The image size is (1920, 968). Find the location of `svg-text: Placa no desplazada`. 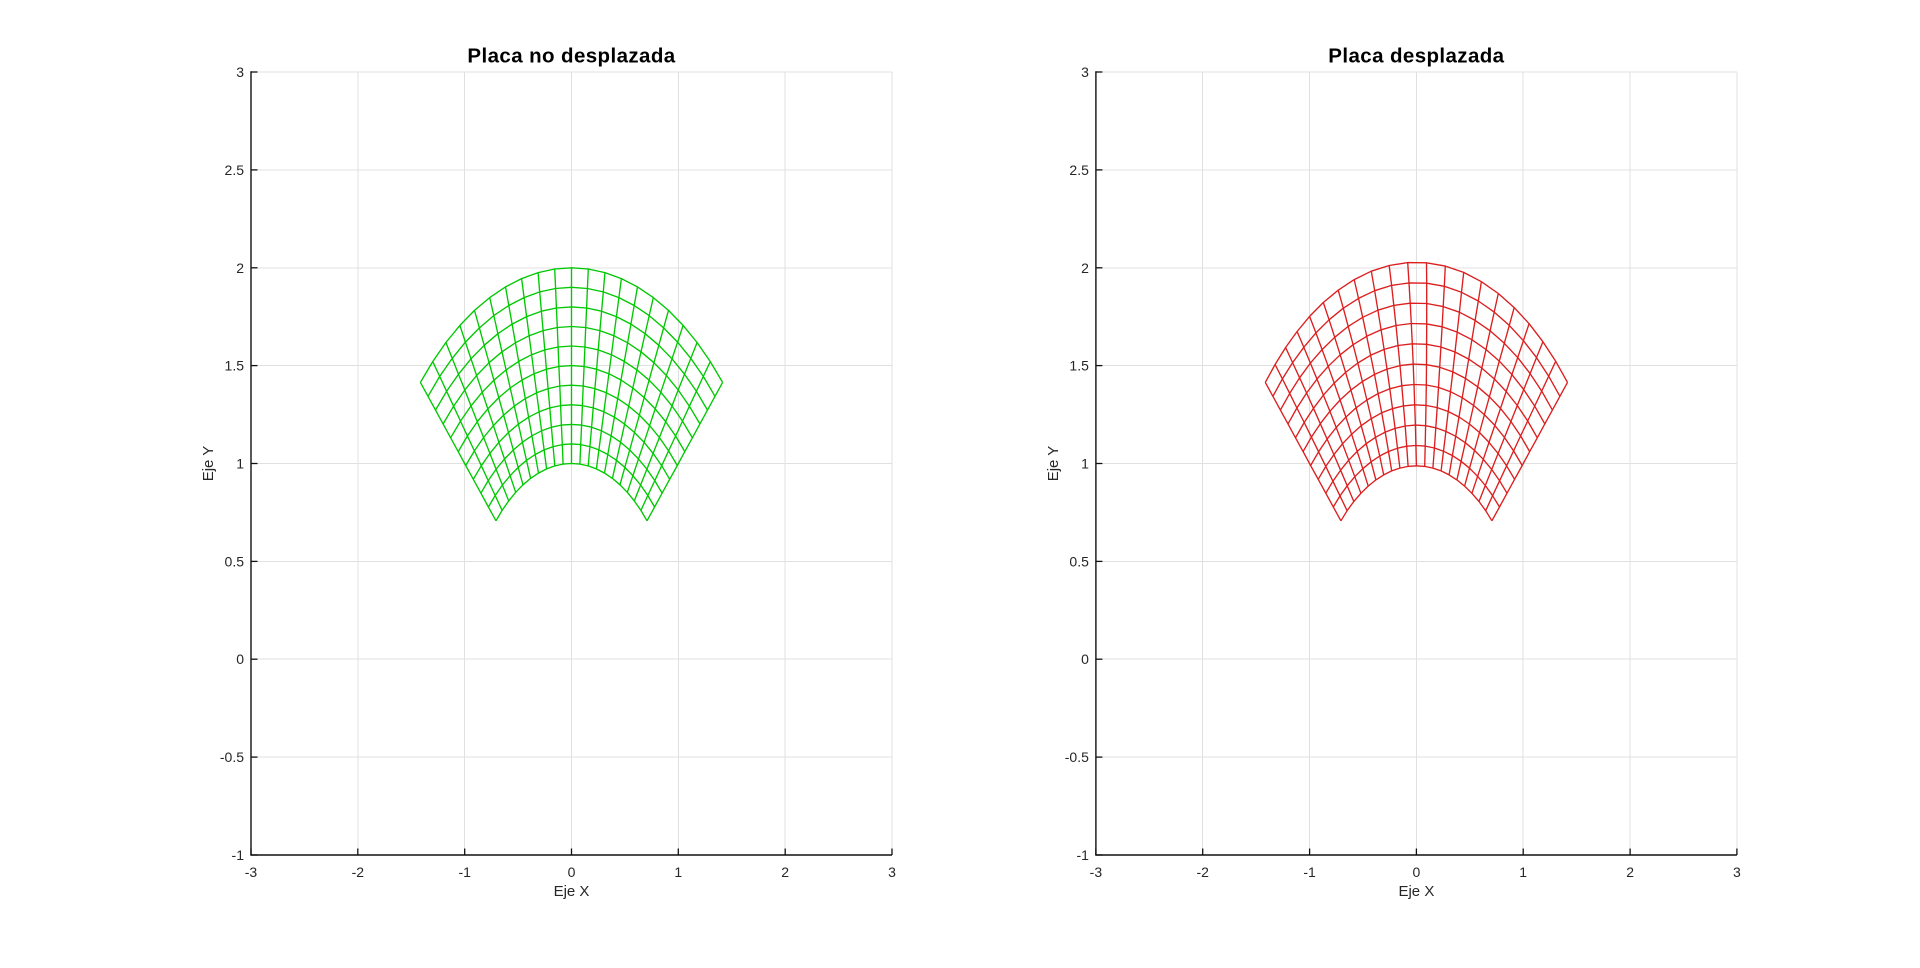

svg-text: Placa no desplazada is located at coordinates (571, 56).